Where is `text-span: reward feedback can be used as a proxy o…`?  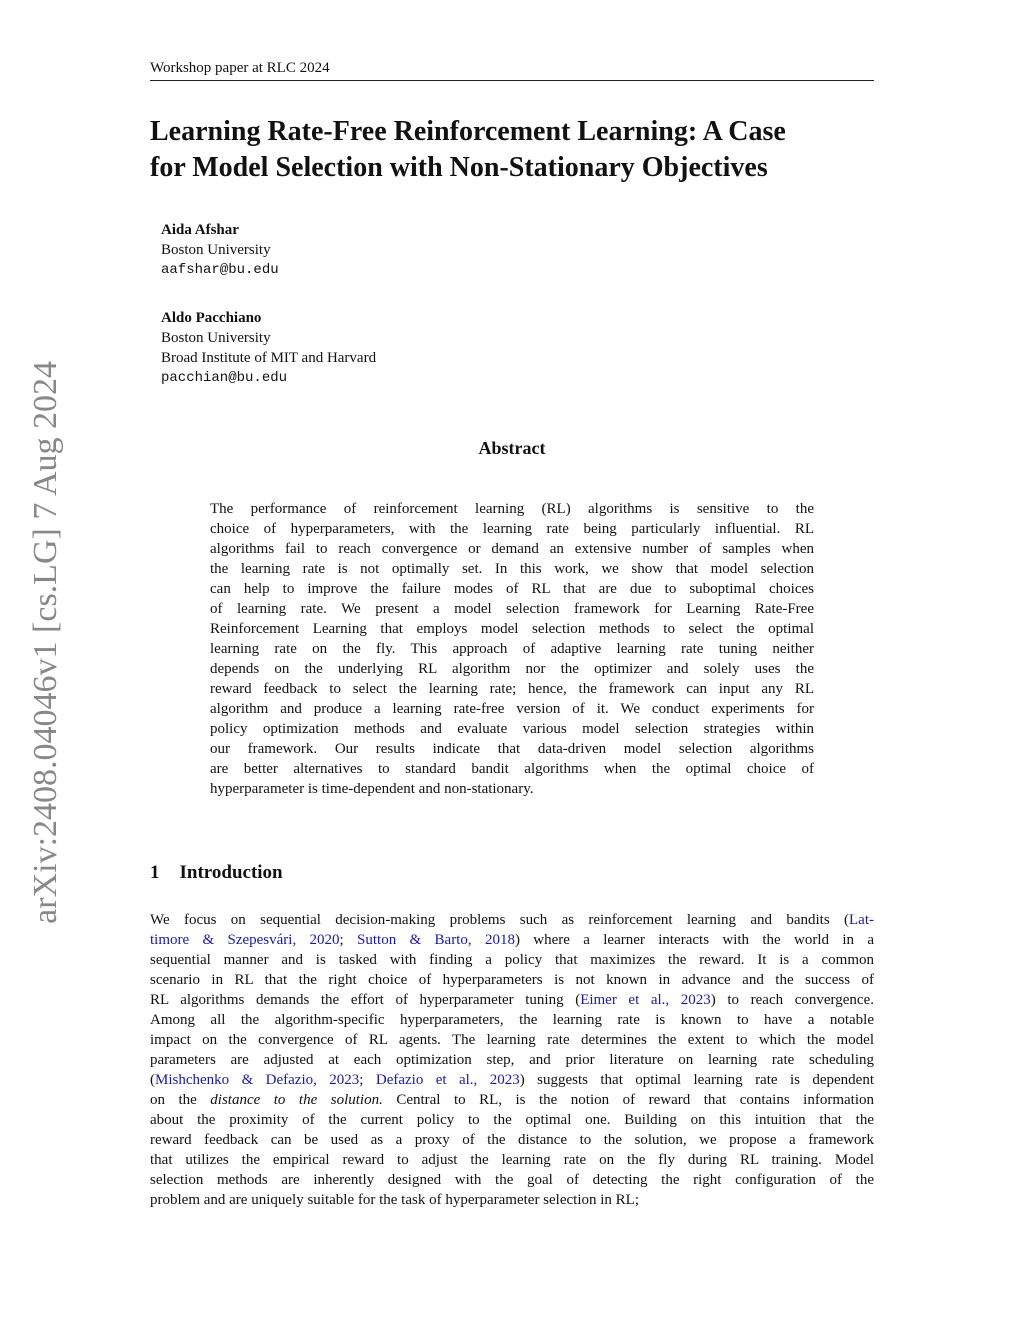 text-span: reward feedback can be used as a proxy o… is located at coordinates (512, 1140).